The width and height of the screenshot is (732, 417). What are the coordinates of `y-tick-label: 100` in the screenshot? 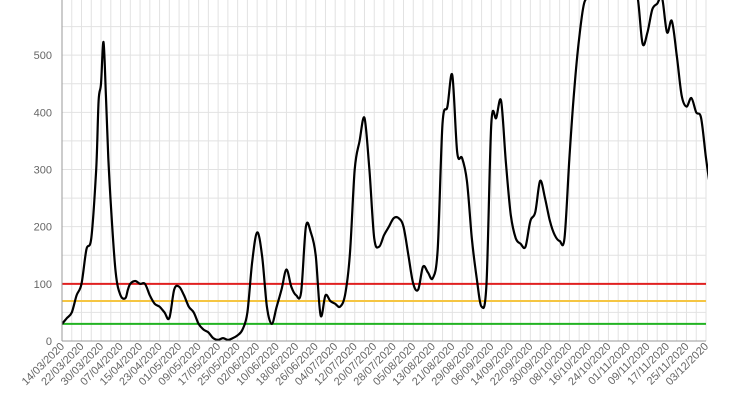 It's located at (43, 285).